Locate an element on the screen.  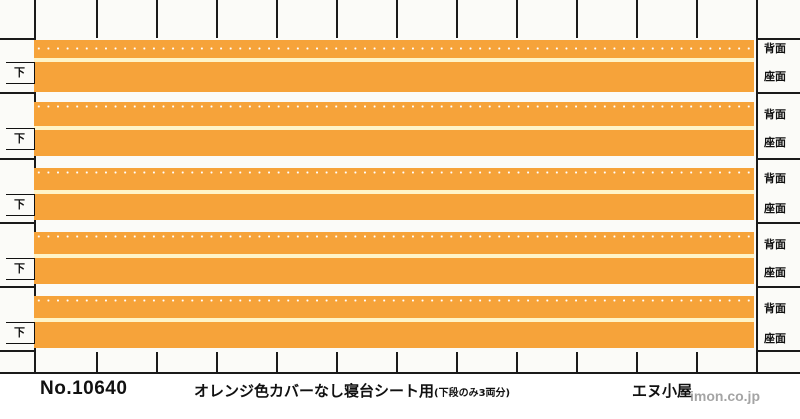
product-title: オレンジ色カバーなし寝台シート用(下段のみ3両分) is located at coordinates (352, 390).